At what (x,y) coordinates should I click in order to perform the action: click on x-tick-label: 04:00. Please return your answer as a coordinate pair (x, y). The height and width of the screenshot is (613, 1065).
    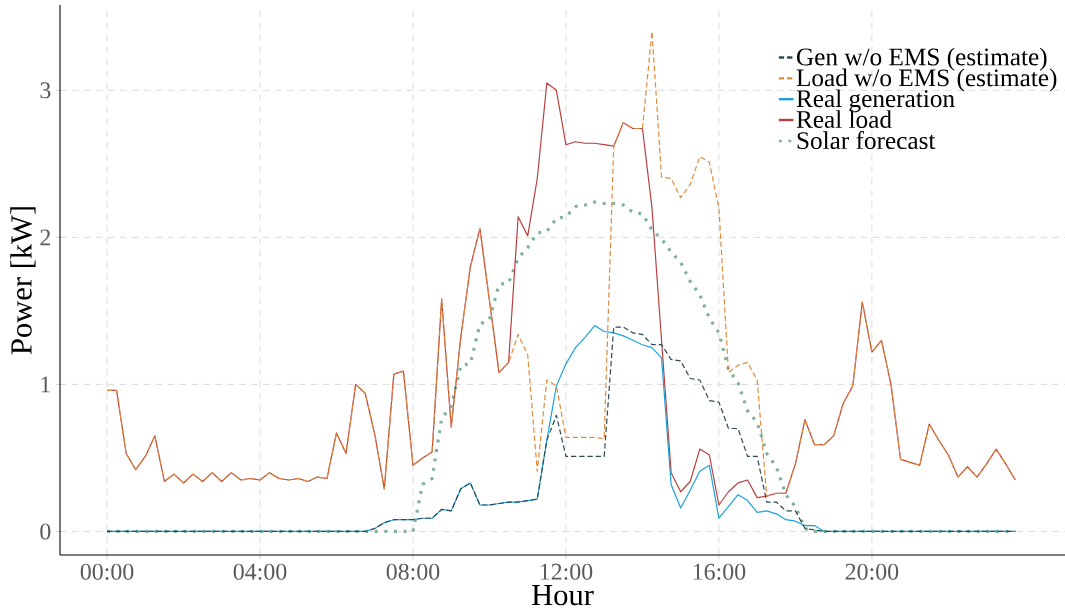
    Looking at the image, I should click on (260, 571).